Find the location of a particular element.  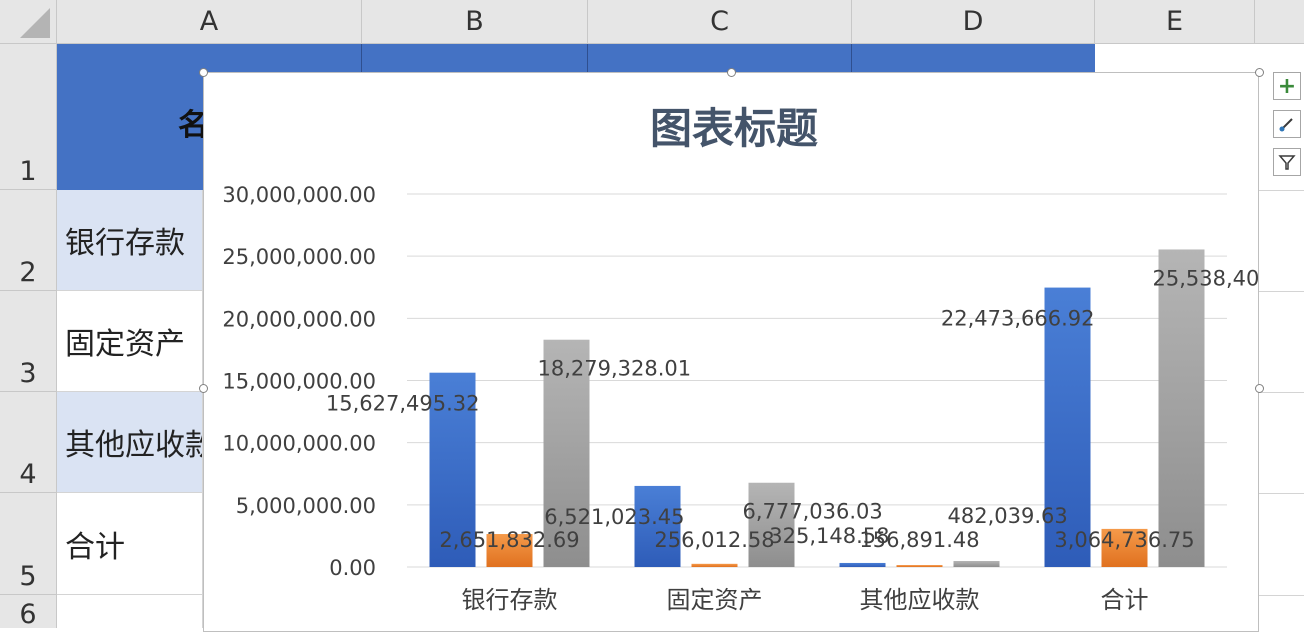

brush-icon is located at coordinates (1286, 125).